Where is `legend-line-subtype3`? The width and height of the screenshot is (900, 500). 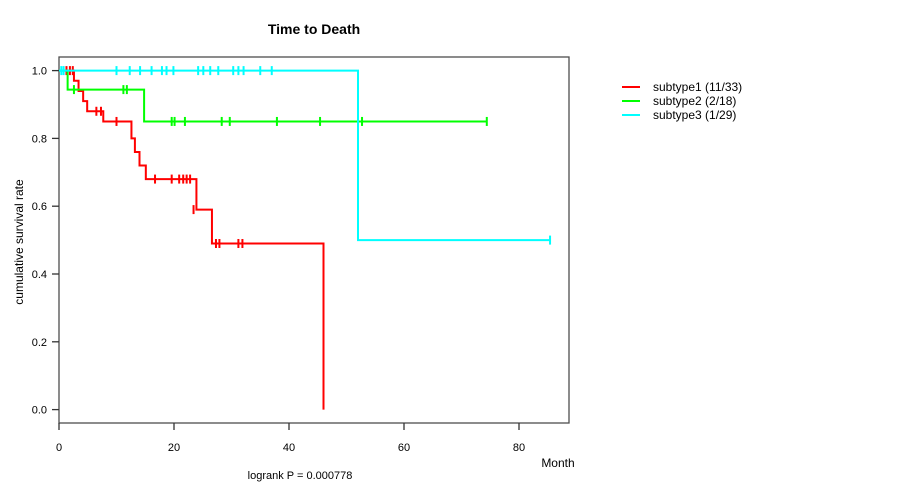
legend-line-subtype3 is located at coordinates (631, 115).